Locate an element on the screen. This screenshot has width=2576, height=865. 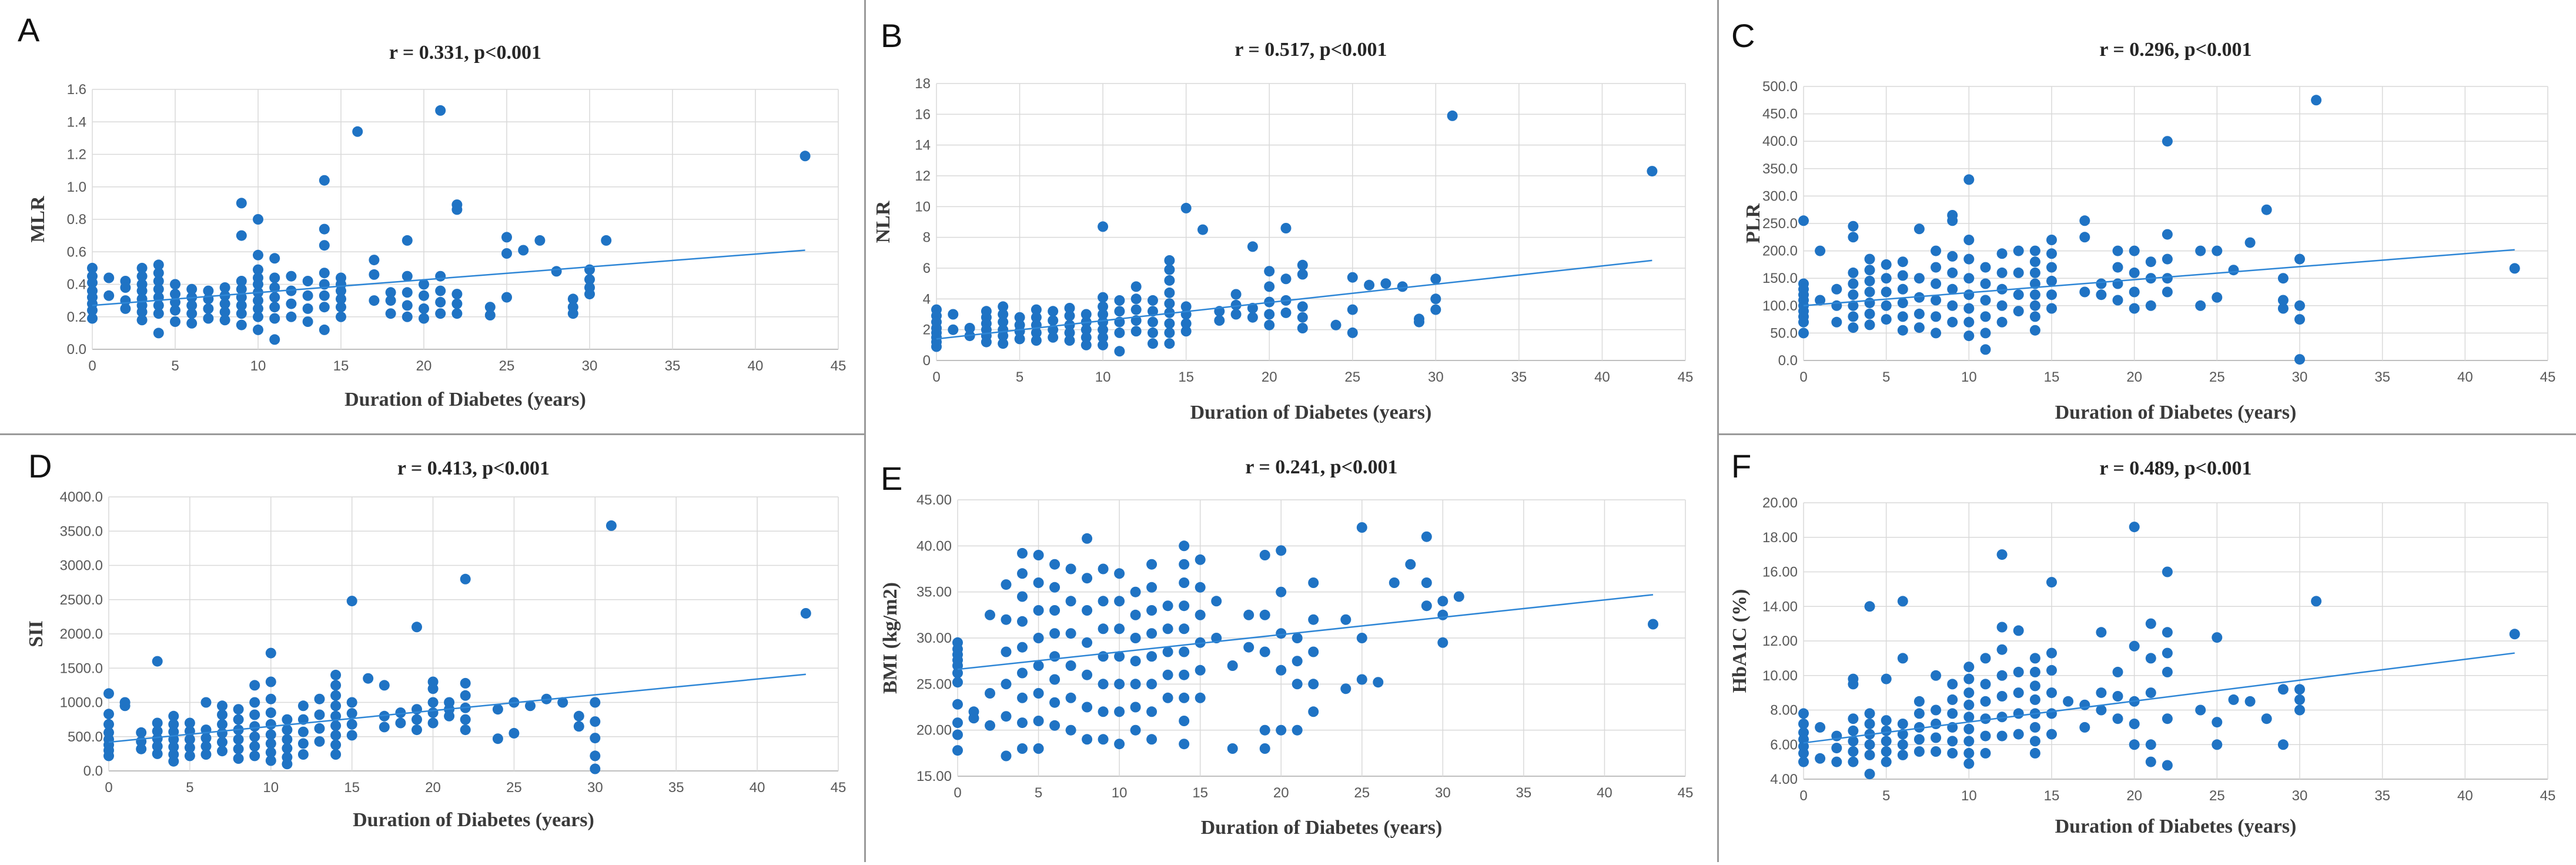
panel-letter-f: F is located at coordinates (1741, 466).